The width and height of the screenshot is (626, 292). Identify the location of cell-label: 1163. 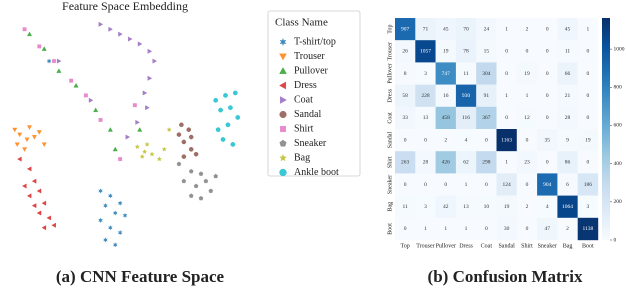
(506, 140).